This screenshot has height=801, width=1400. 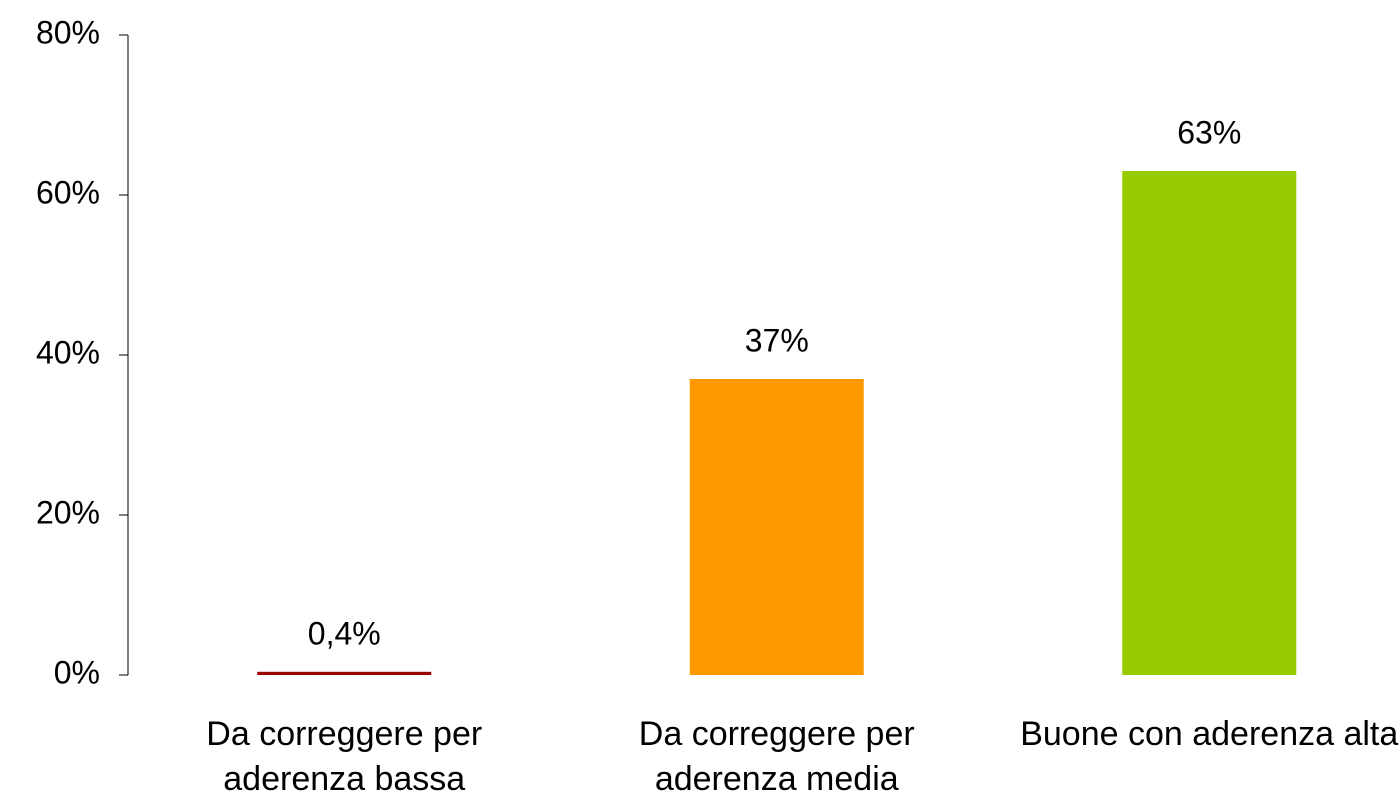 What do you see at coordinates (68, 352) in the screenshot?
I see `y-tick-label: 40%` at bounding box center [68, 352].